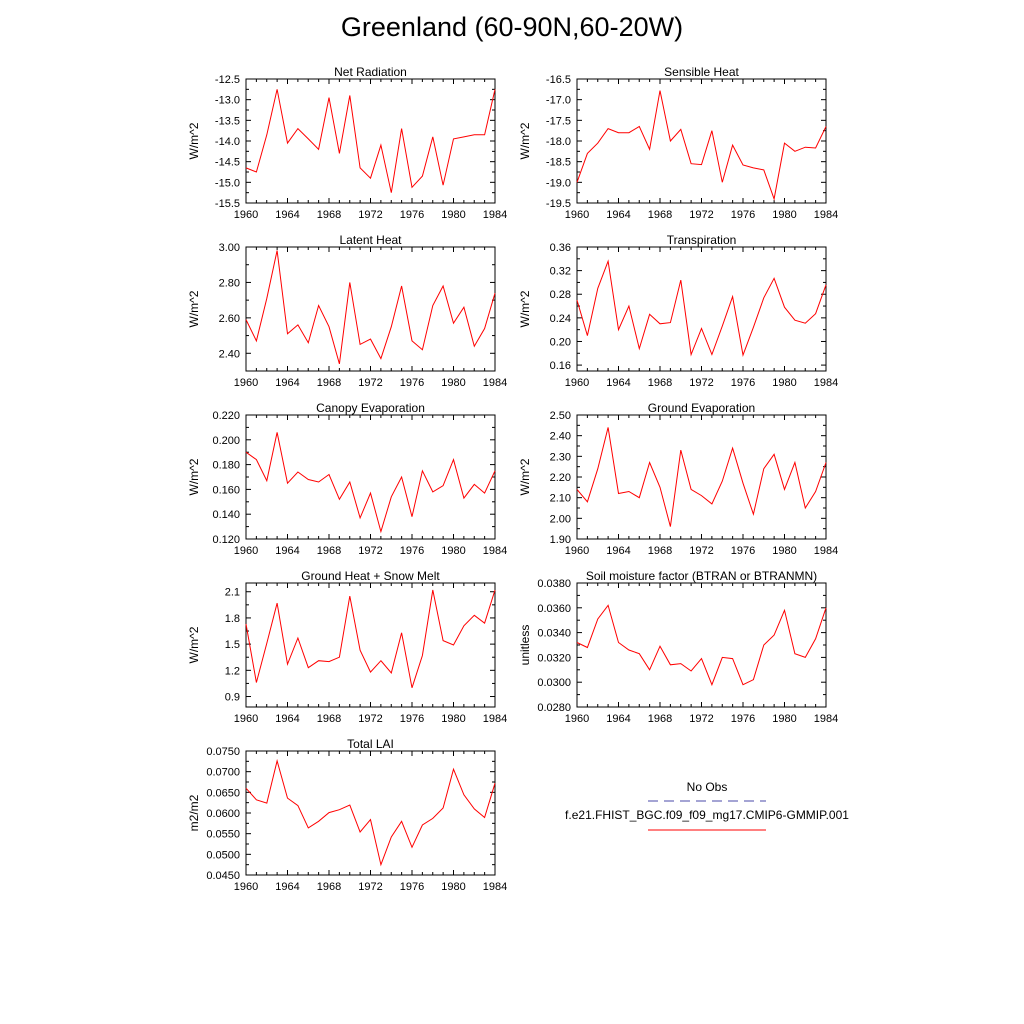 The height and width of the screenshot is (1024, 1024). Describe the element at coordinates (223, 793) in the screenshot. I see `y-tick-label: 0.0650` at that location.